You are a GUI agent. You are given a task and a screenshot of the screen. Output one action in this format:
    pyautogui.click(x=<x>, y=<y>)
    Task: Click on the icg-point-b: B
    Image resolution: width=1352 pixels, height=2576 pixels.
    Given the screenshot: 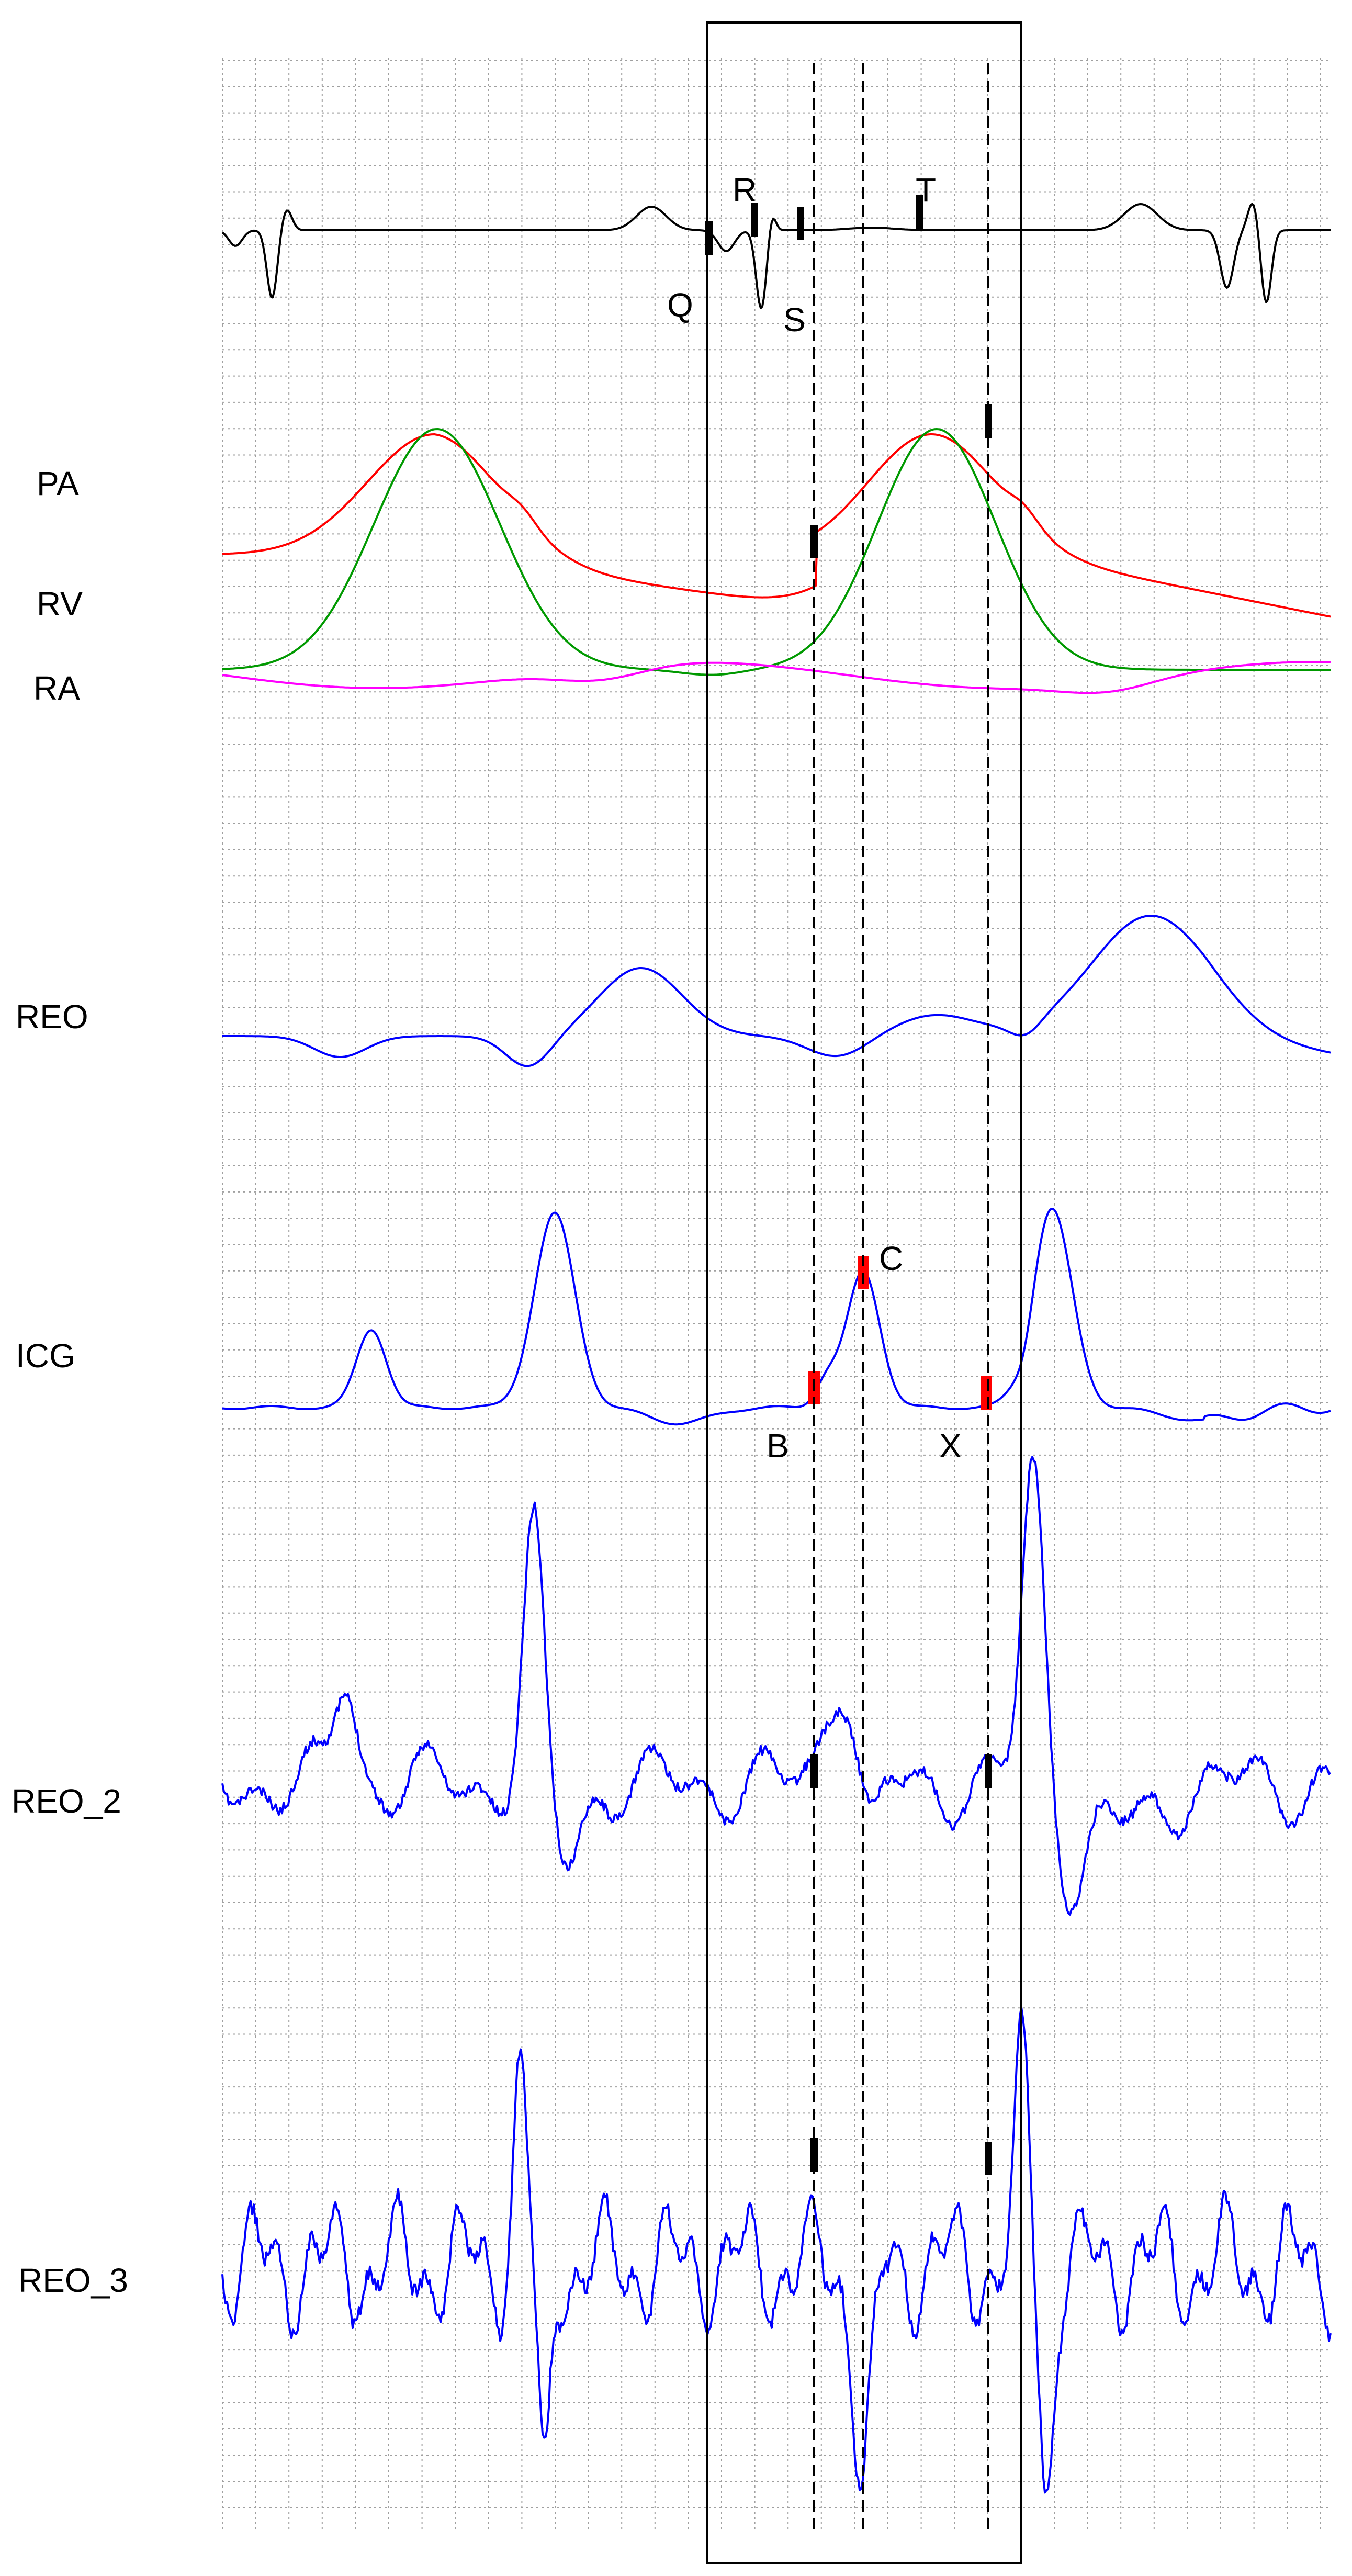 What is the action you would take?
    pyautogui.click(x=778, y=1446)
    